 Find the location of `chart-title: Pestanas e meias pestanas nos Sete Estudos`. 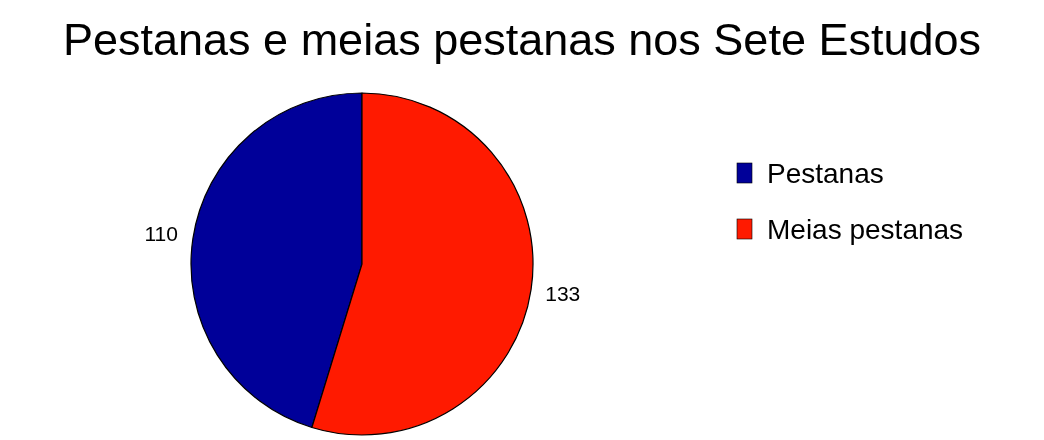

chart-title: Pestanas e meias pestanas nos Sete Estudos is located at coordinates (522, 39).